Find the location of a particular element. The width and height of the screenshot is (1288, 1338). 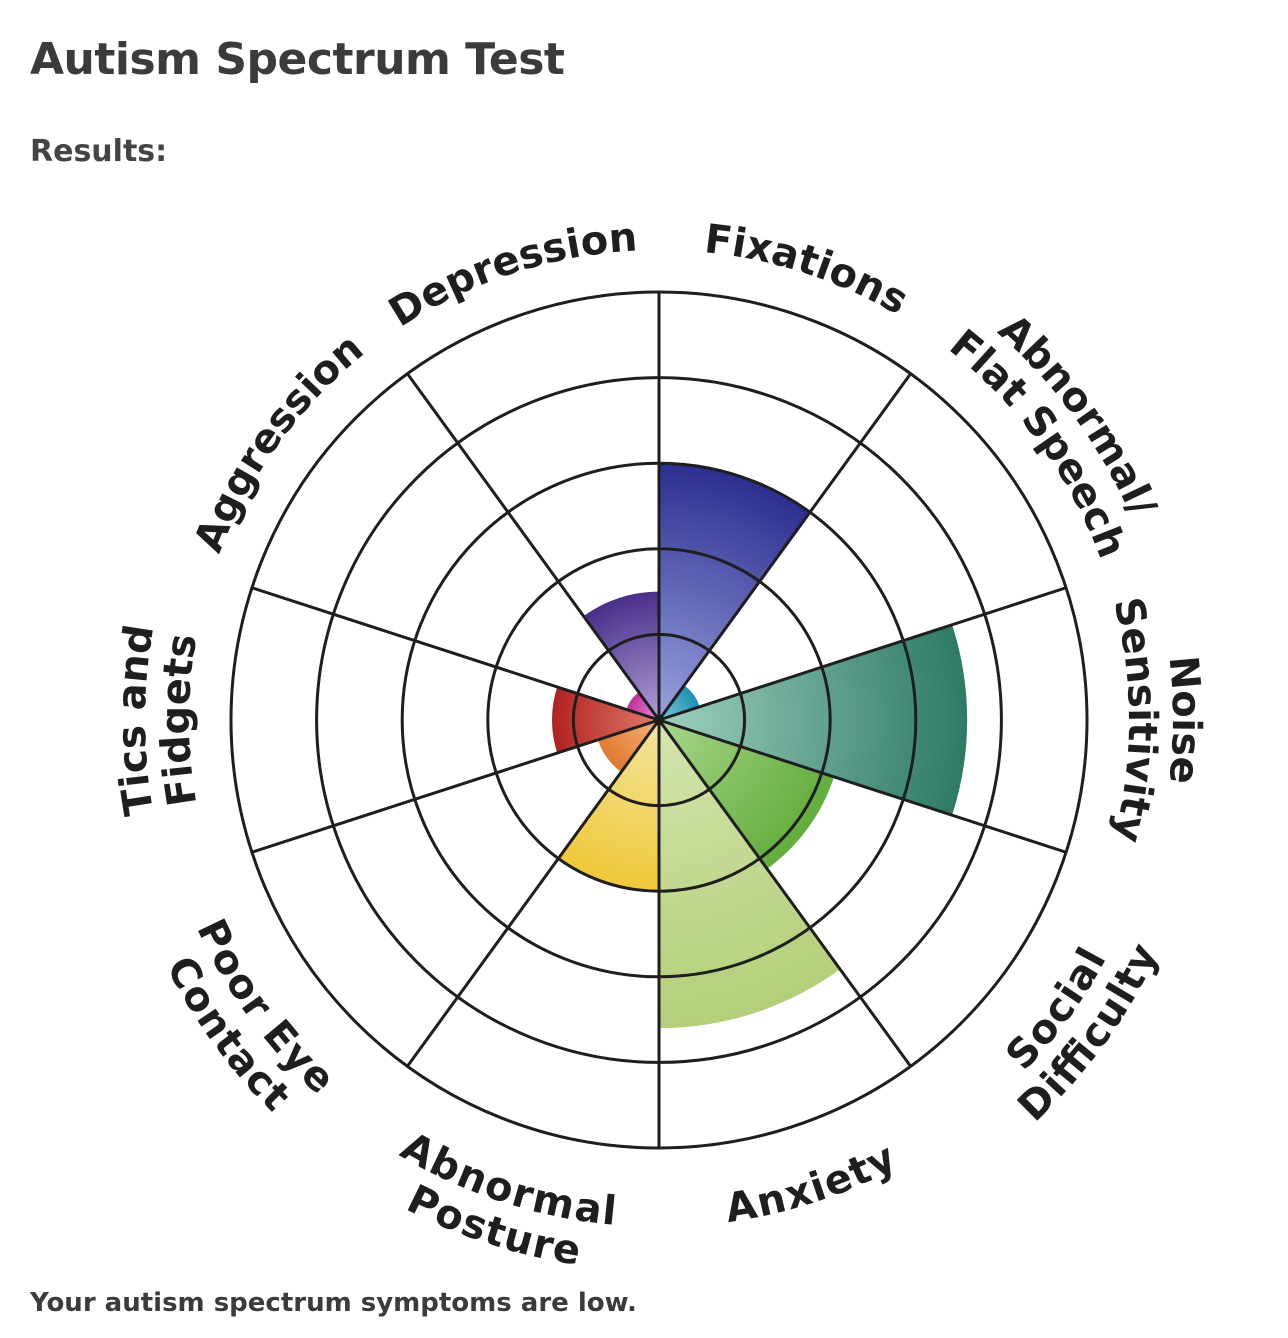

category-label: Noise is located at coordinates (1184, 720).